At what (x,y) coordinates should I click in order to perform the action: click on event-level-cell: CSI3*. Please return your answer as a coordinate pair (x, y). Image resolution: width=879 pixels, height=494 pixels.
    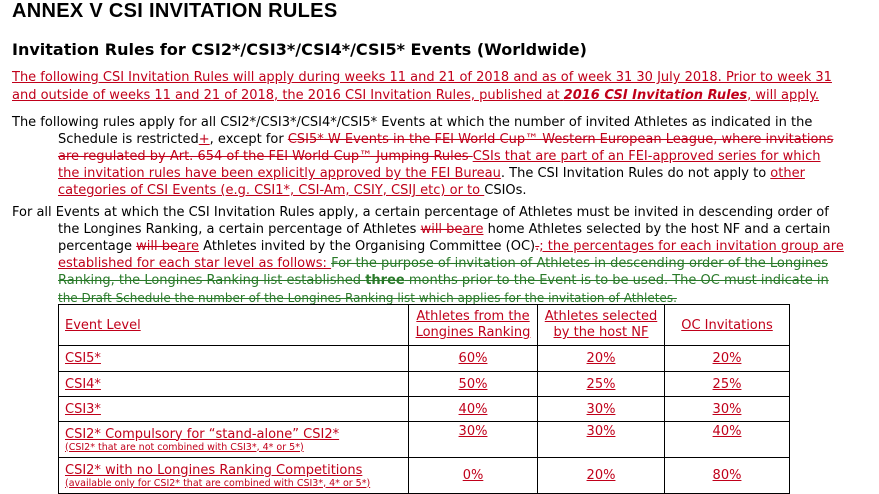
    Looking at the image, I should click on (233, 409).